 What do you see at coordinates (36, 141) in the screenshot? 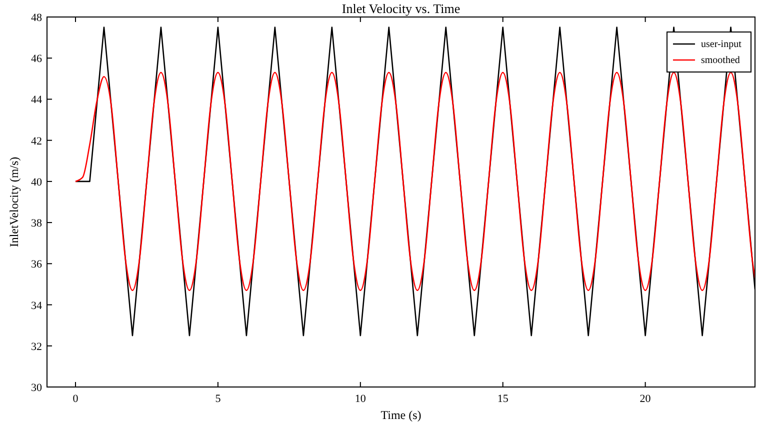
I see `y-tick-label: 42` at bounding box center [36, 141].